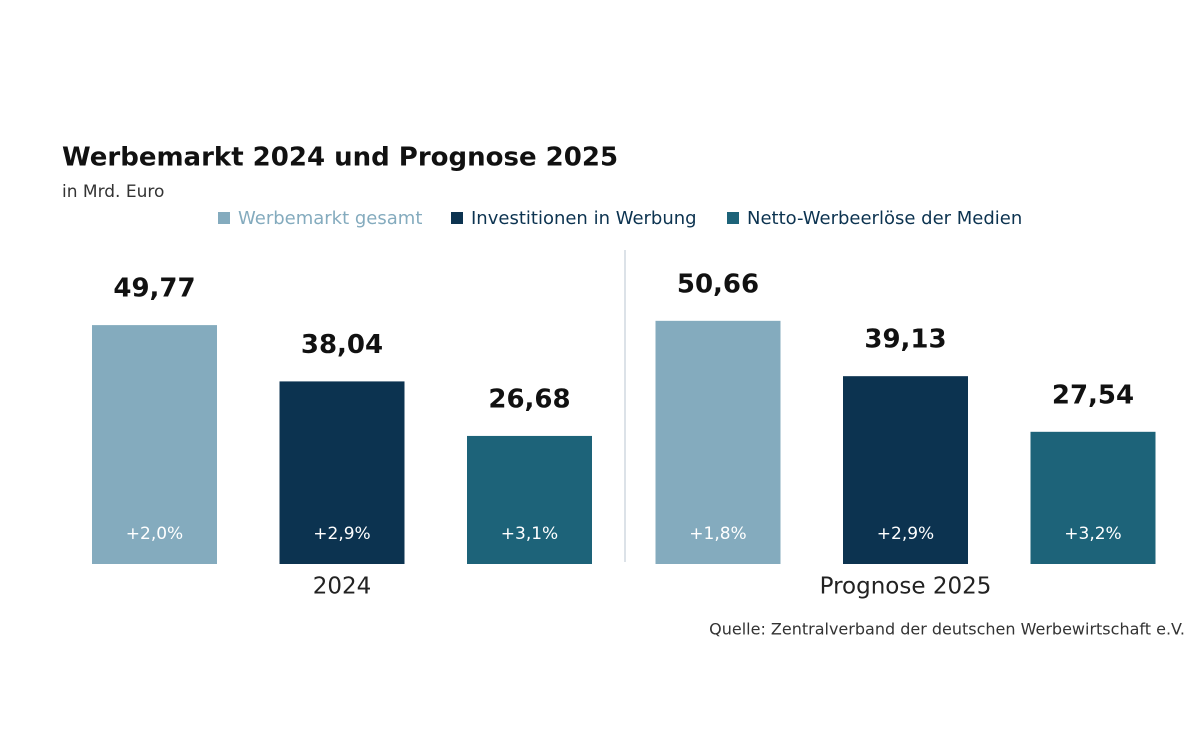  I want to click on x-tick-label: 2024, so click(342, 587).